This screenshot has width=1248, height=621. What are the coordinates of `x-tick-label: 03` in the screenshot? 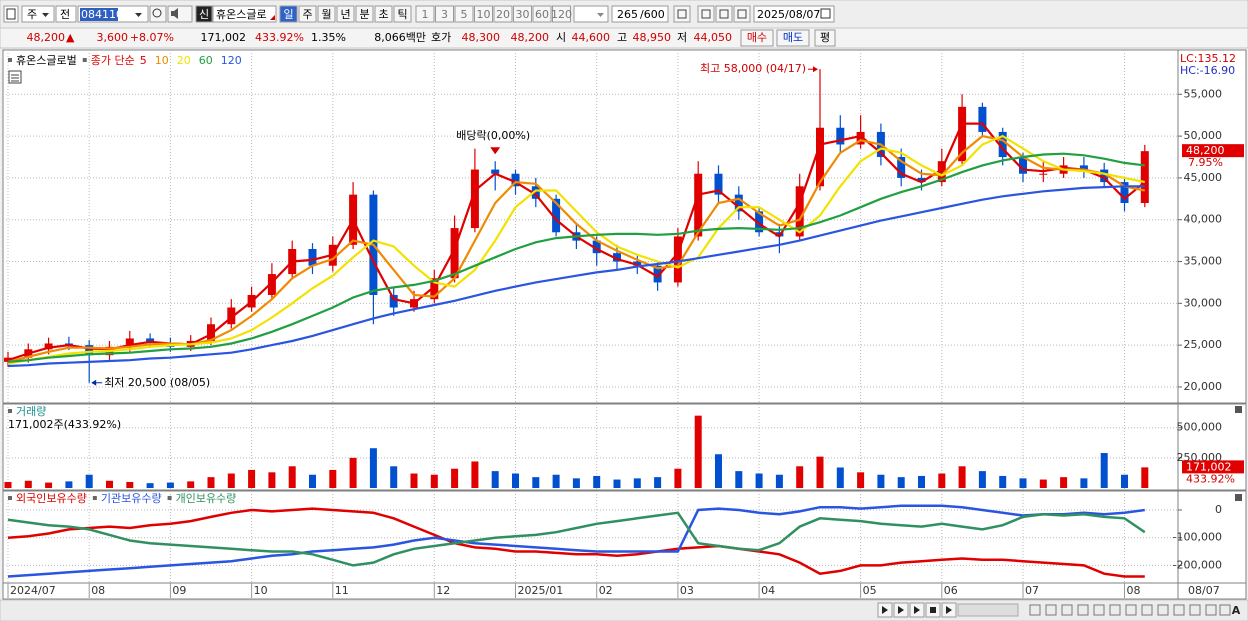 It's located at (687, 590).